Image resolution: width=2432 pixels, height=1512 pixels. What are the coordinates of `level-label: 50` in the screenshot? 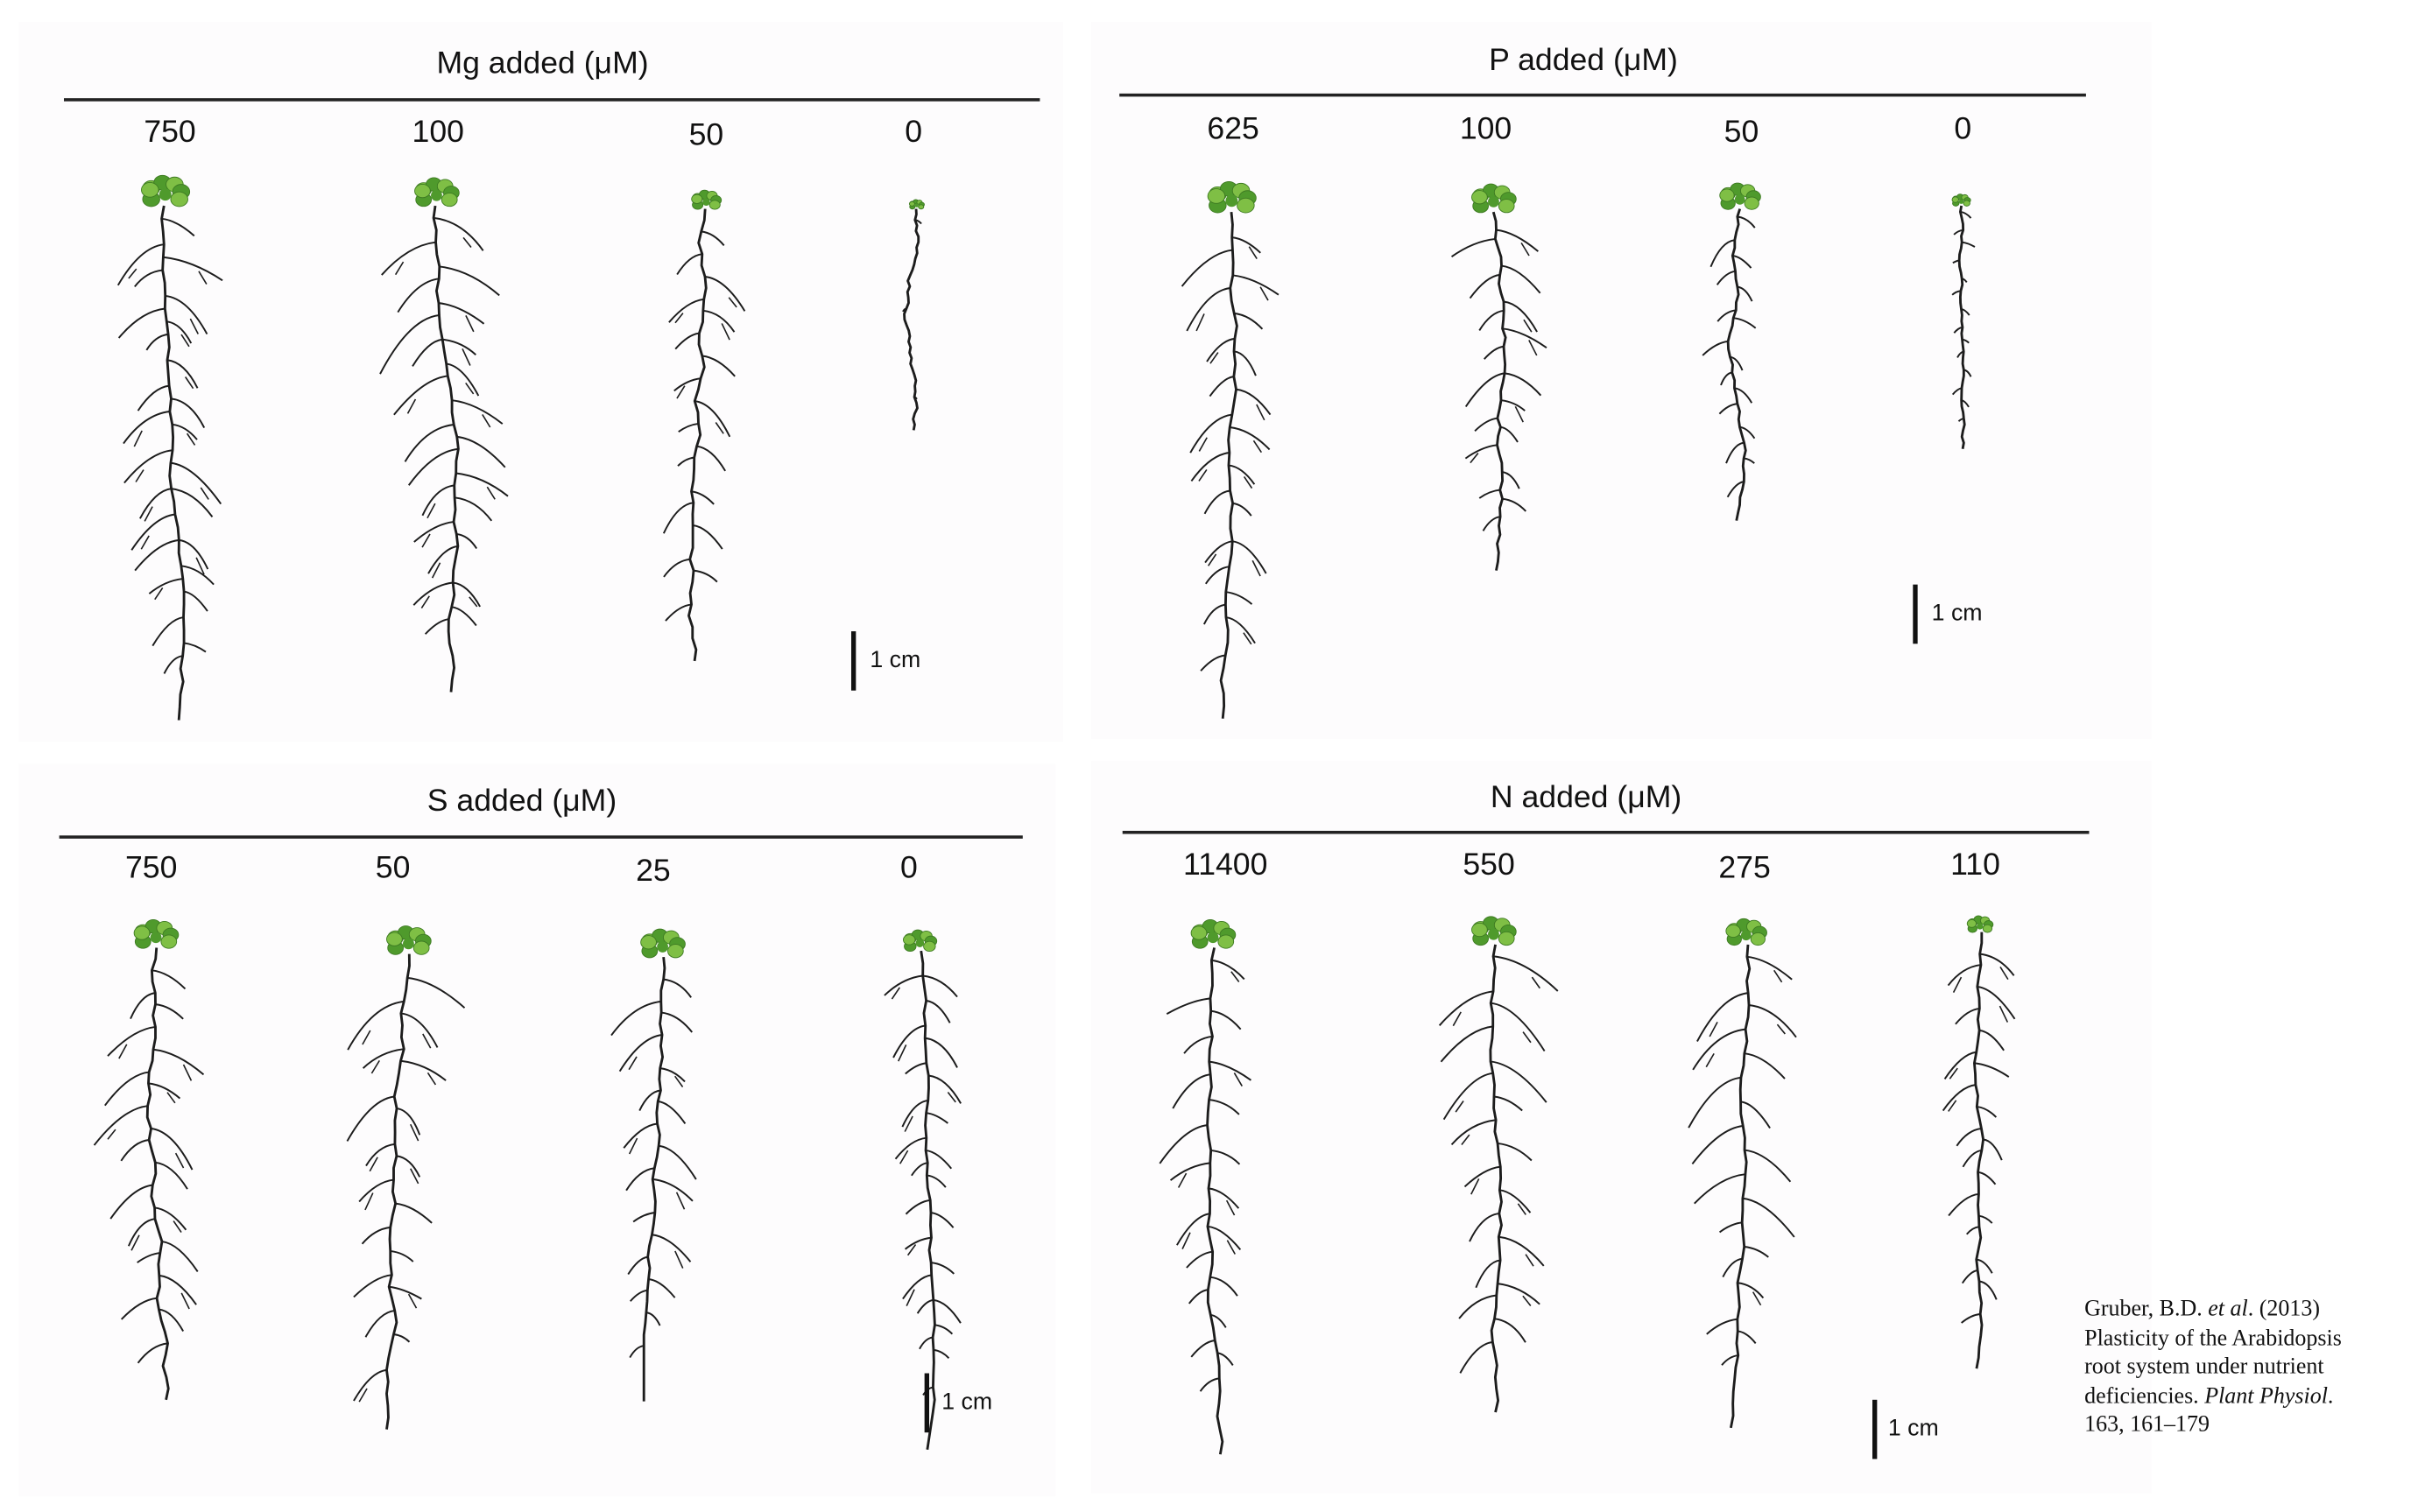 It's located at (706, 135).